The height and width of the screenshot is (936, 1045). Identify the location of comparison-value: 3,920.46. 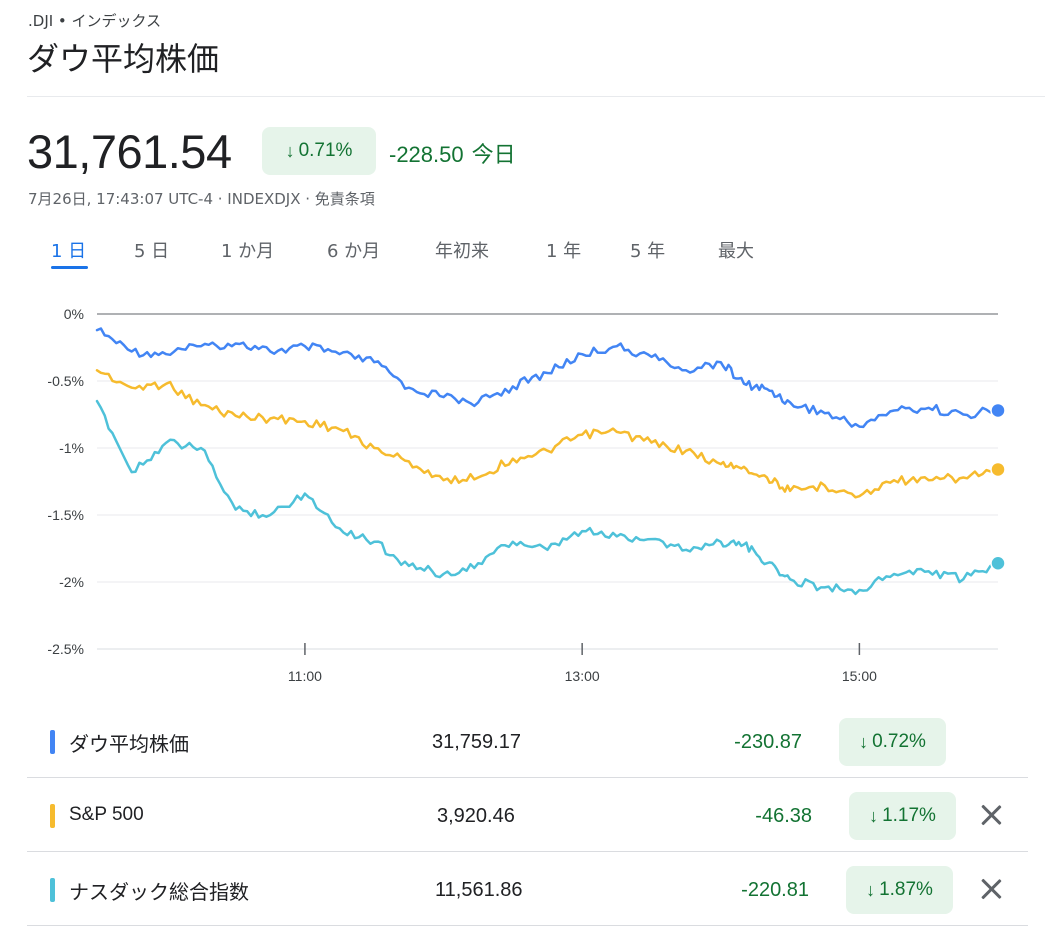
(476, 816).